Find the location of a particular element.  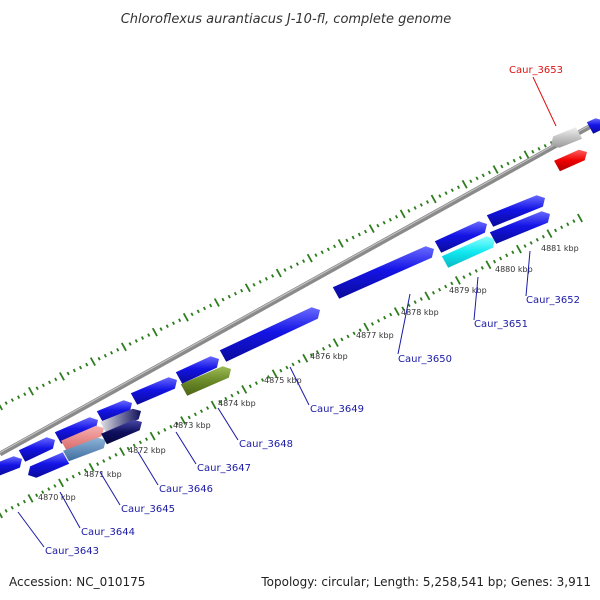

gene-label-caur-3652: Caur_3652 is located at coordinates (553, 300).